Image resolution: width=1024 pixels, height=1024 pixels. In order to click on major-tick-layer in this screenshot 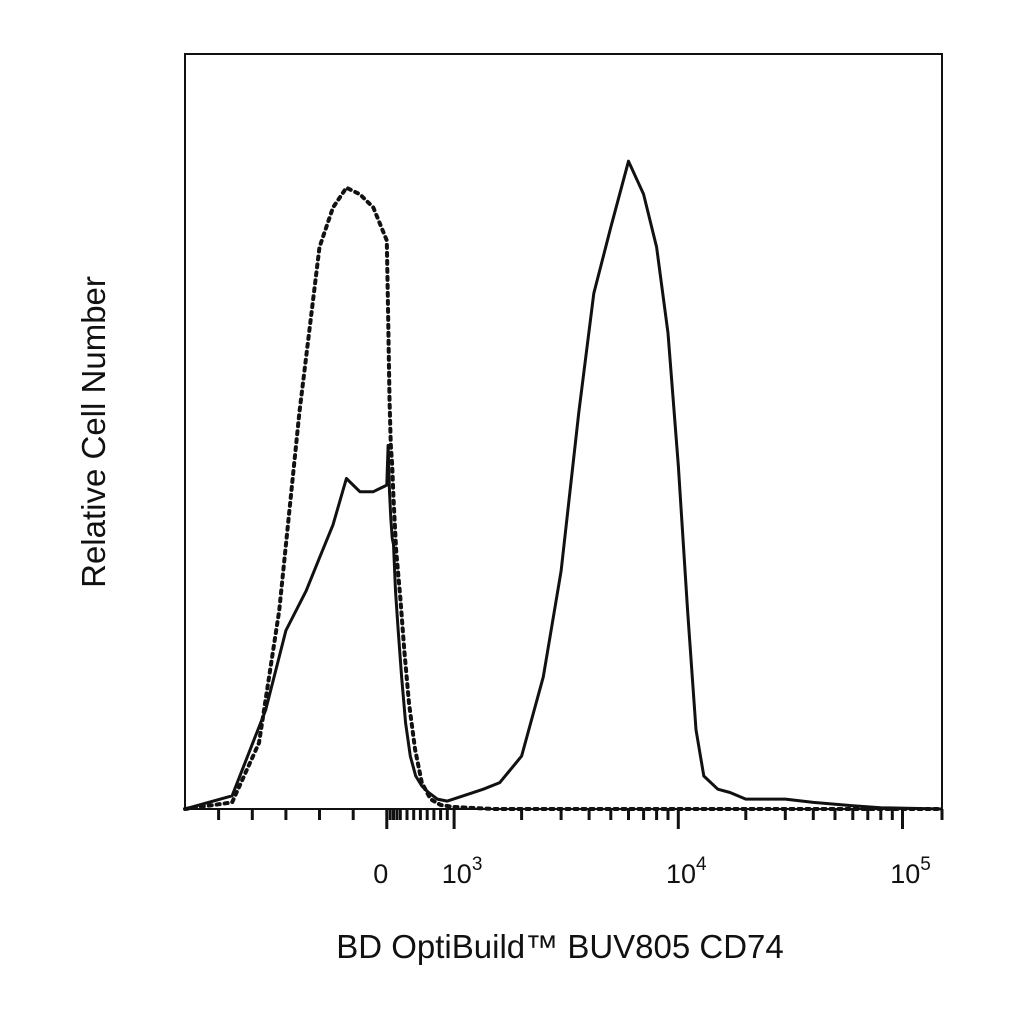, I will do `click(644, 819)`.